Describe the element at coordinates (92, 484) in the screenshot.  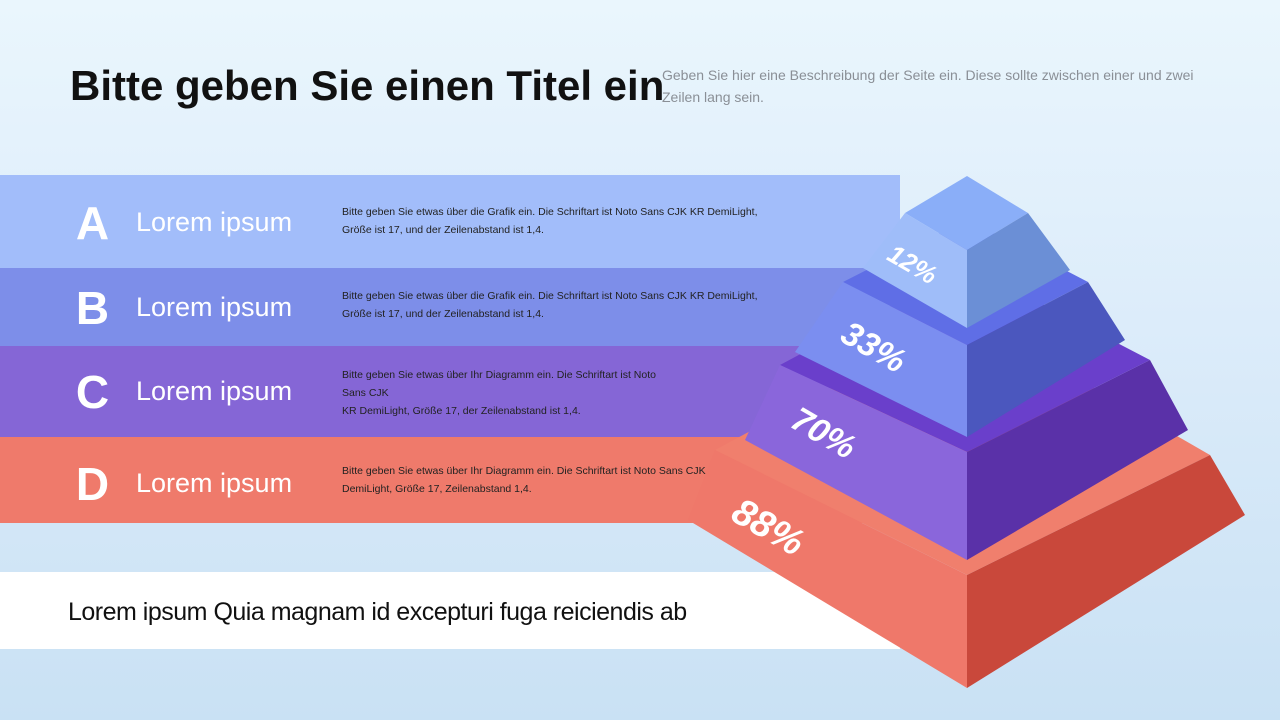
I see `row-letter: D` at that location.